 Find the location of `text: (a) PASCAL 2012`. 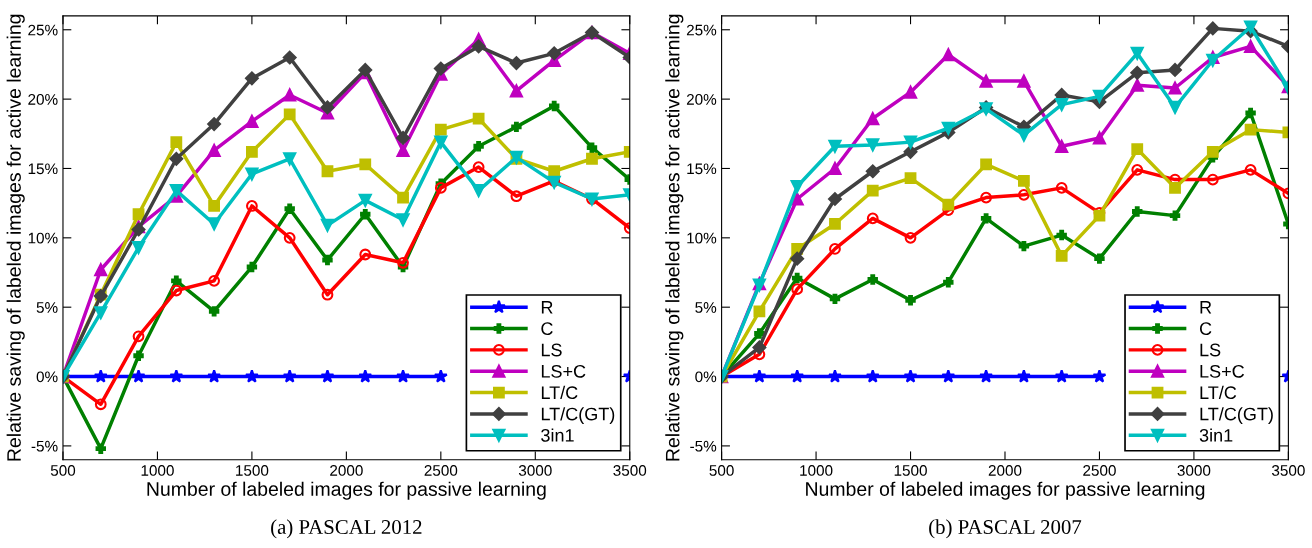

text: (a) PASCAL 2012 is located at coordinates (346, 529).